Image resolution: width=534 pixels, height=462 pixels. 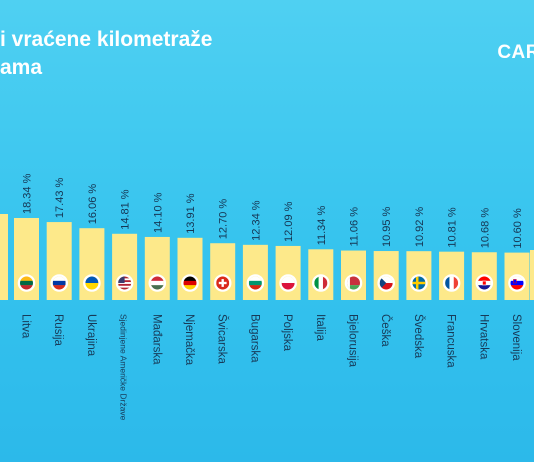 I want to click on bar-poljska, so click(x=288, y=272).